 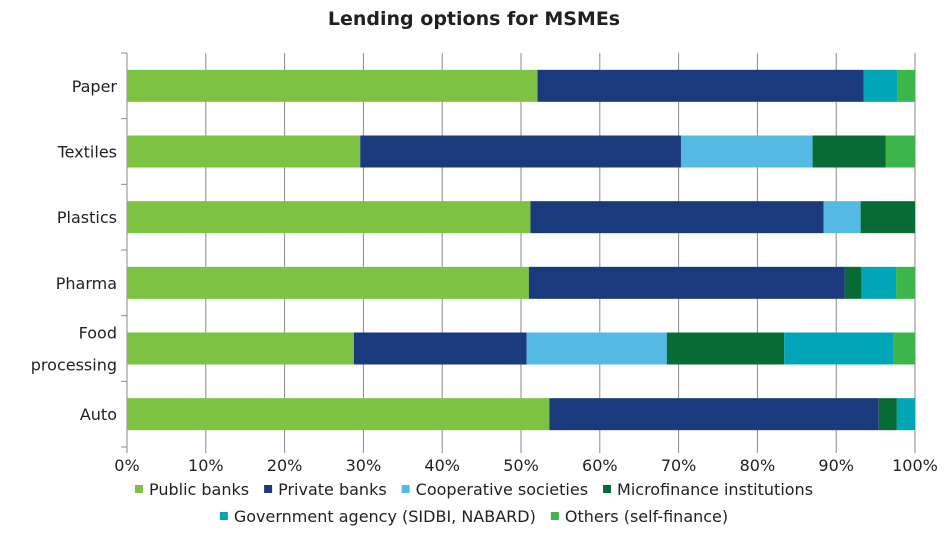 I want to click on legend-label: Others (self-finance), so click(x=646, y=516).